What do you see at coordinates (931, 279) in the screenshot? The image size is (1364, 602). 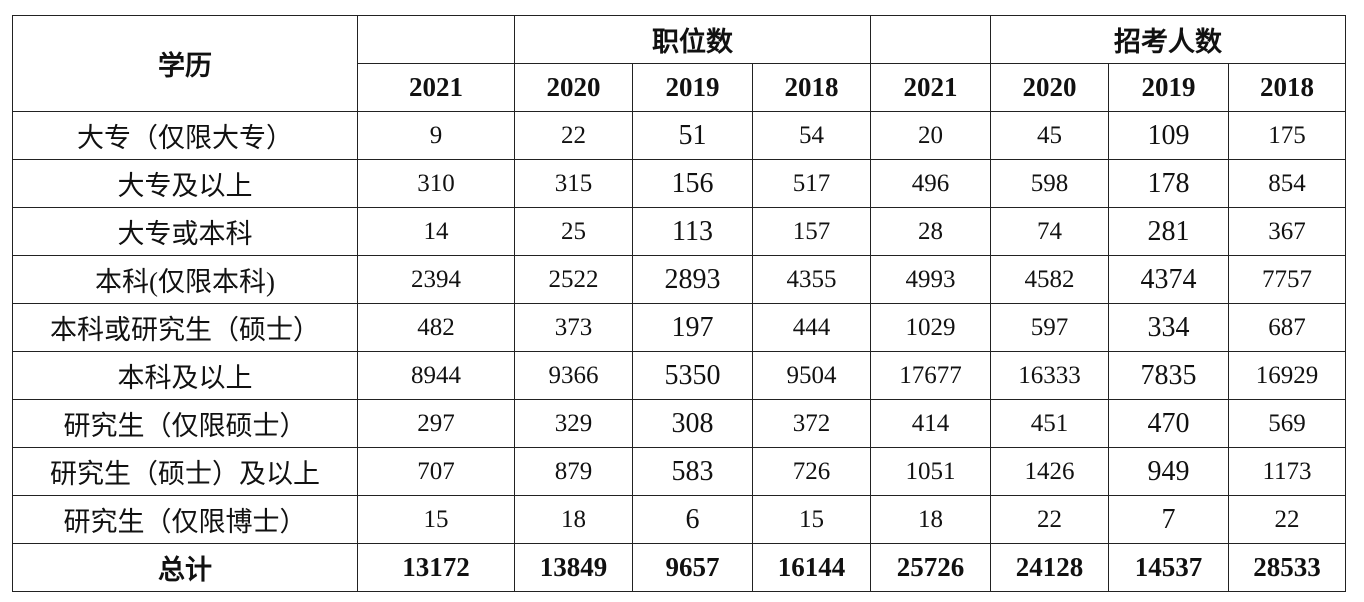 I see `cell: 4993` at bounding box center [931, 279].